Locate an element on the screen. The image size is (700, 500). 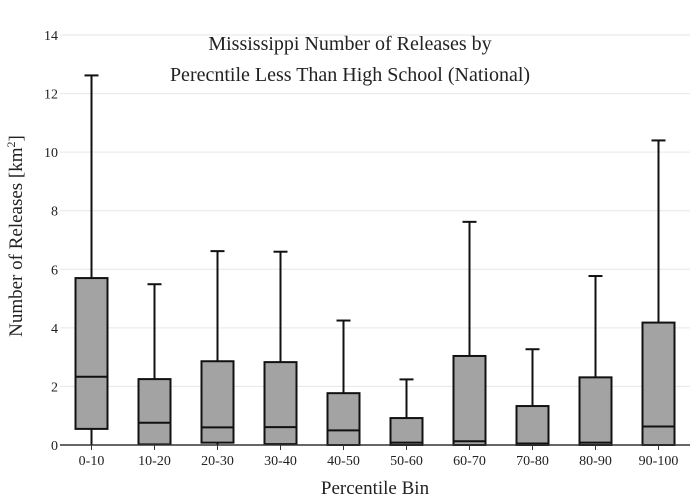
x-axis-title: Percentile Bin is located at coordinates (375, 488).